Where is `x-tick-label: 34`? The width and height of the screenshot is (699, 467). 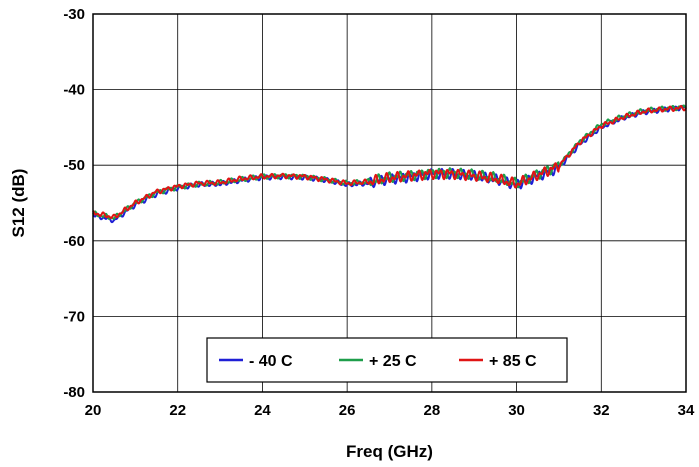 x-tick-label: 34 is located at coordinates (686, 410).